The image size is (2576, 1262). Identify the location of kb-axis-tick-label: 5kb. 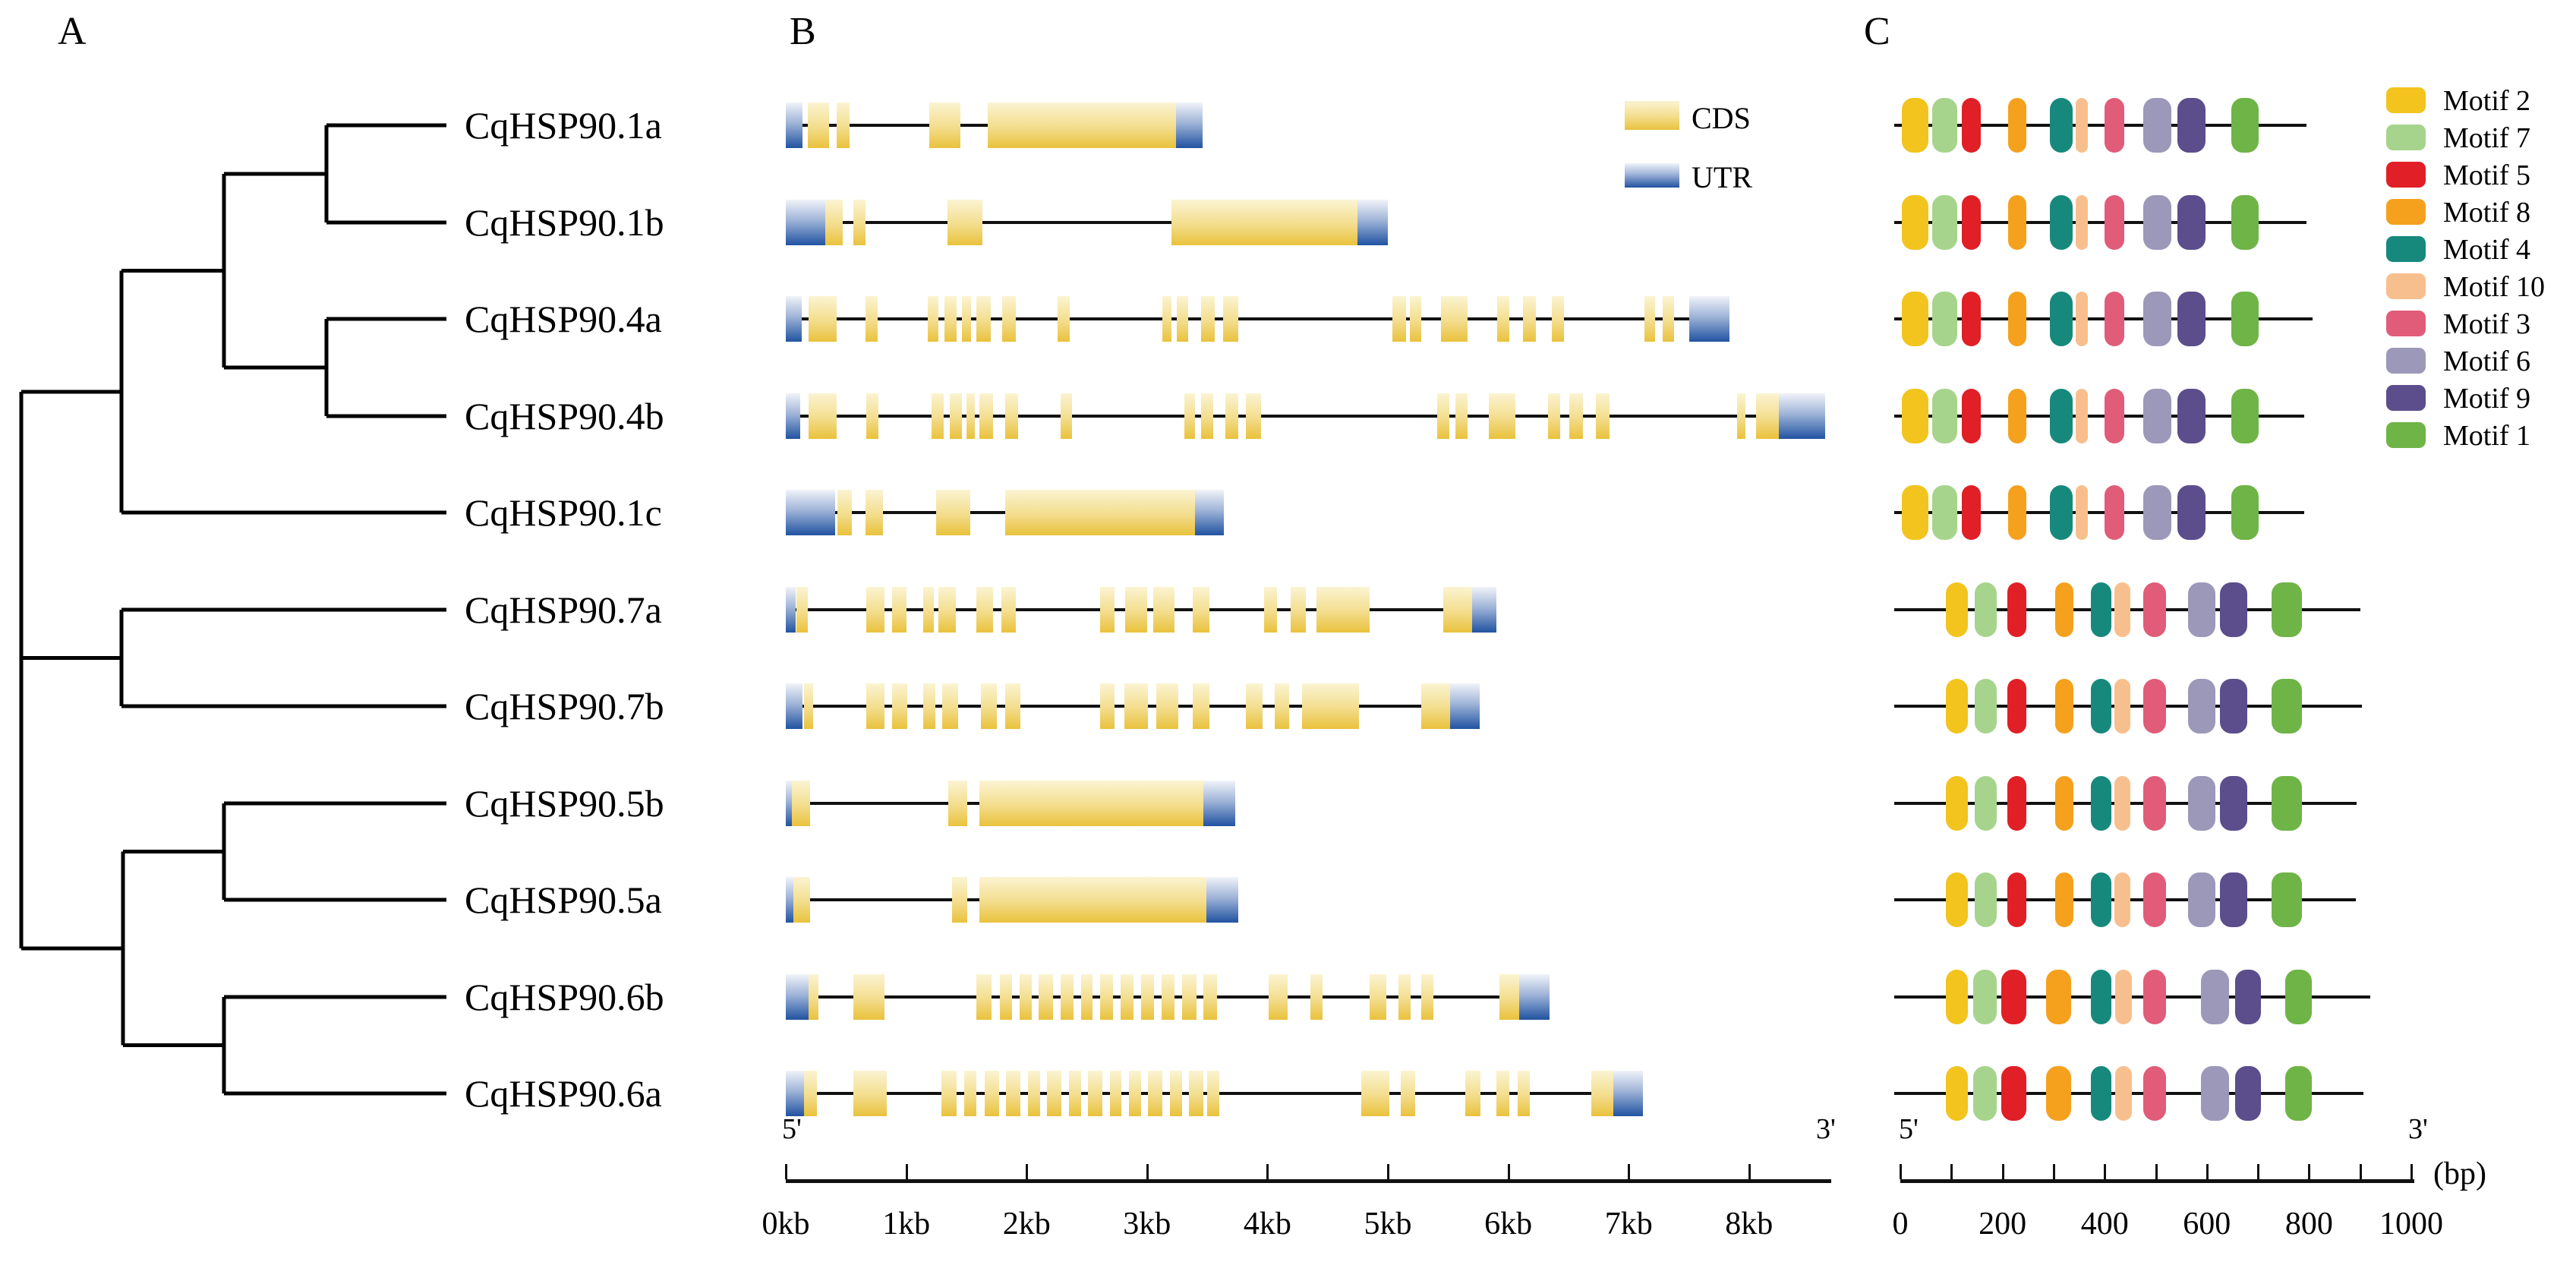
(1388, 1224).